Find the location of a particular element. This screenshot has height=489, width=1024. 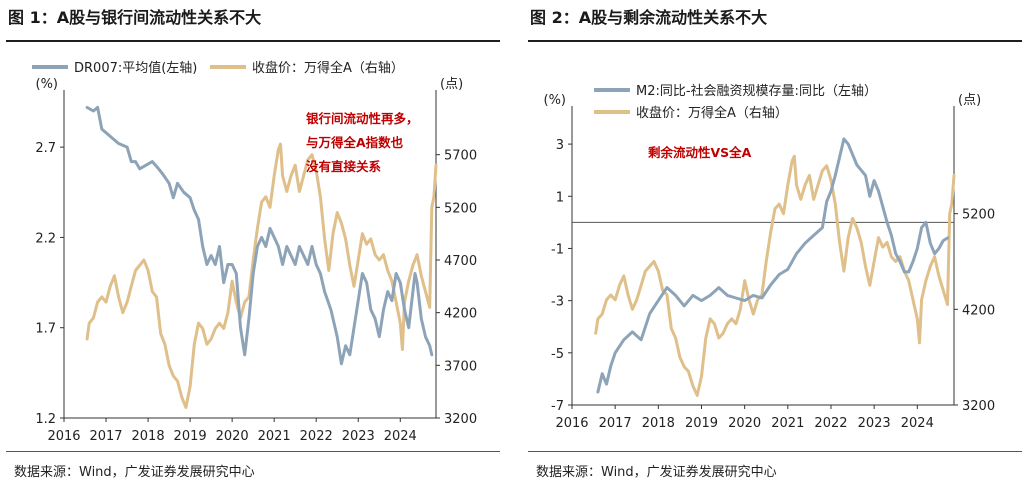

left-tick-label: 3 is located at coordinates (560, 145).